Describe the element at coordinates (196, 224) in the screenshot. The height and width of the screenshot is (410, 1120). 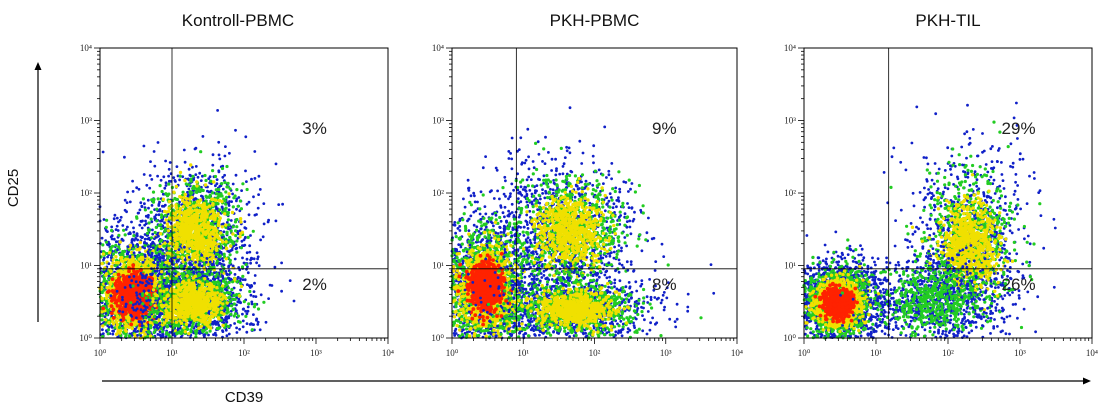
I see `event-density-cloud` at that location.